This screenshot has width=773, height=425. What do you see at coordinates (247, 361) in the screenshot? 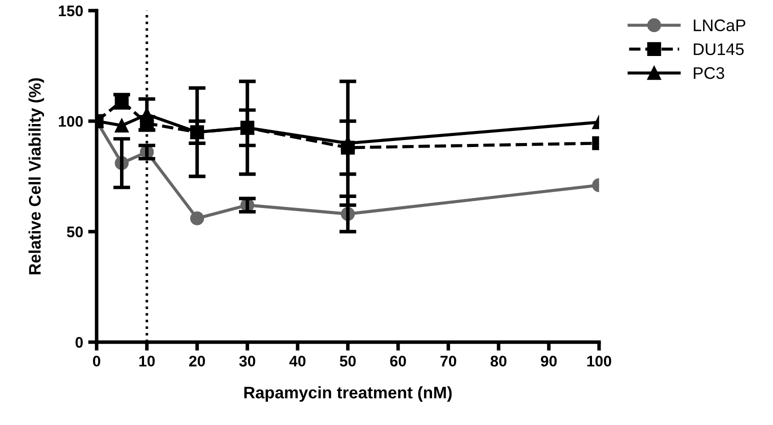
I see `x-tick-label: 30` at bounding box center [247, 361].